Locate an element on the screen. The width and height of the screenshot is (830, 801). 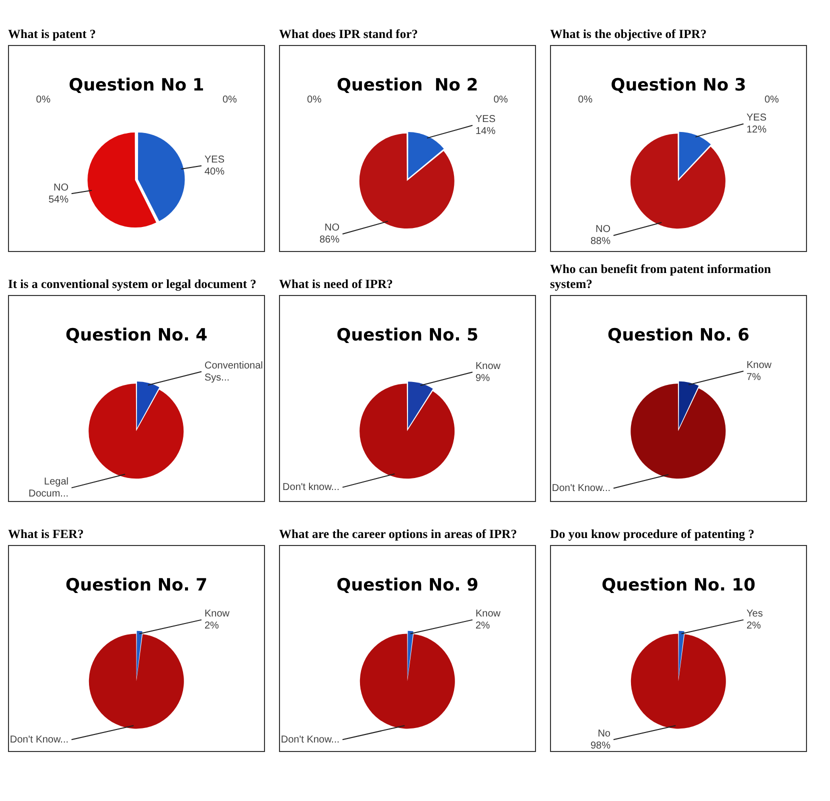
data-label: 12% is located at coordinates (756, 130).